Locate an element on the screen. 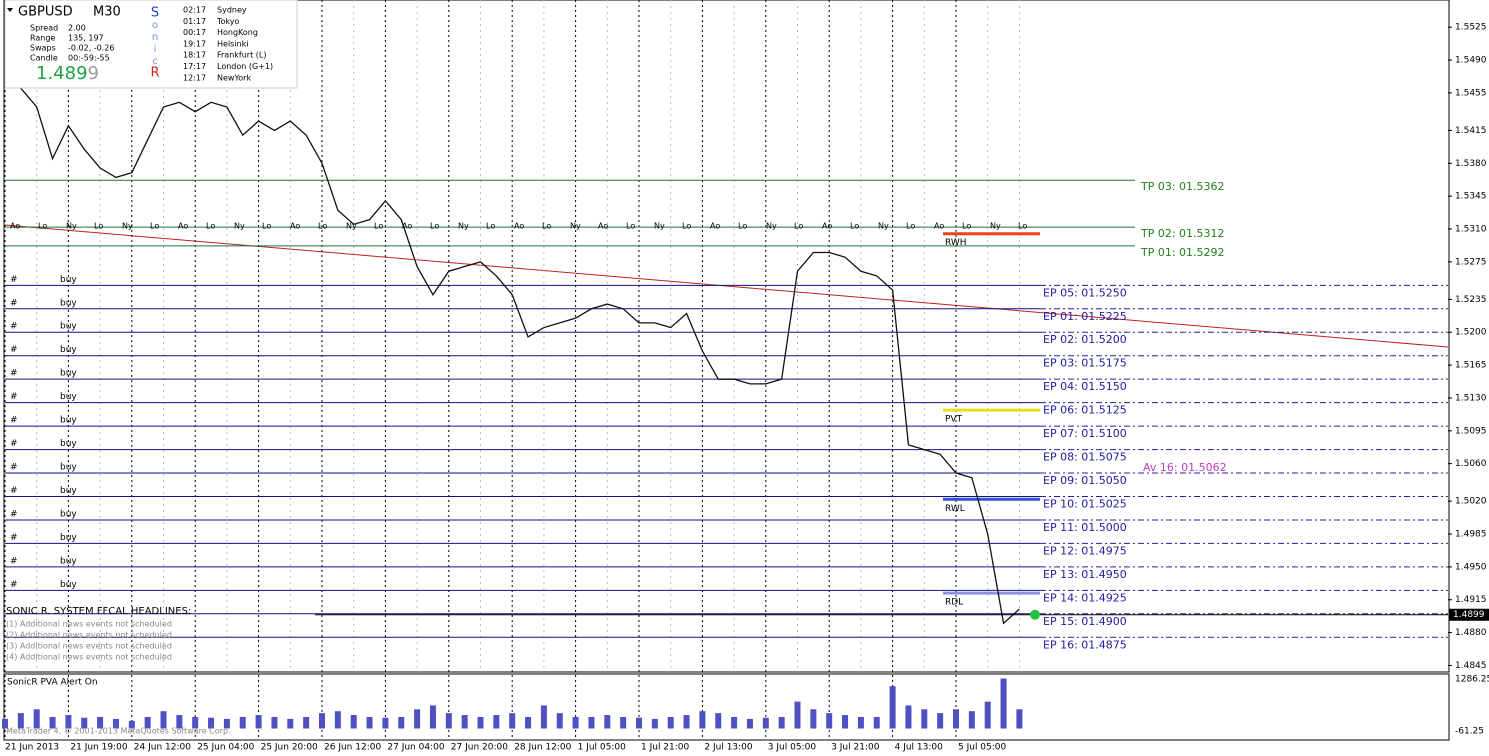 This screenshot has width=1489, height=756. panel-timeframe: M30 is located at coordinates (107, 12).